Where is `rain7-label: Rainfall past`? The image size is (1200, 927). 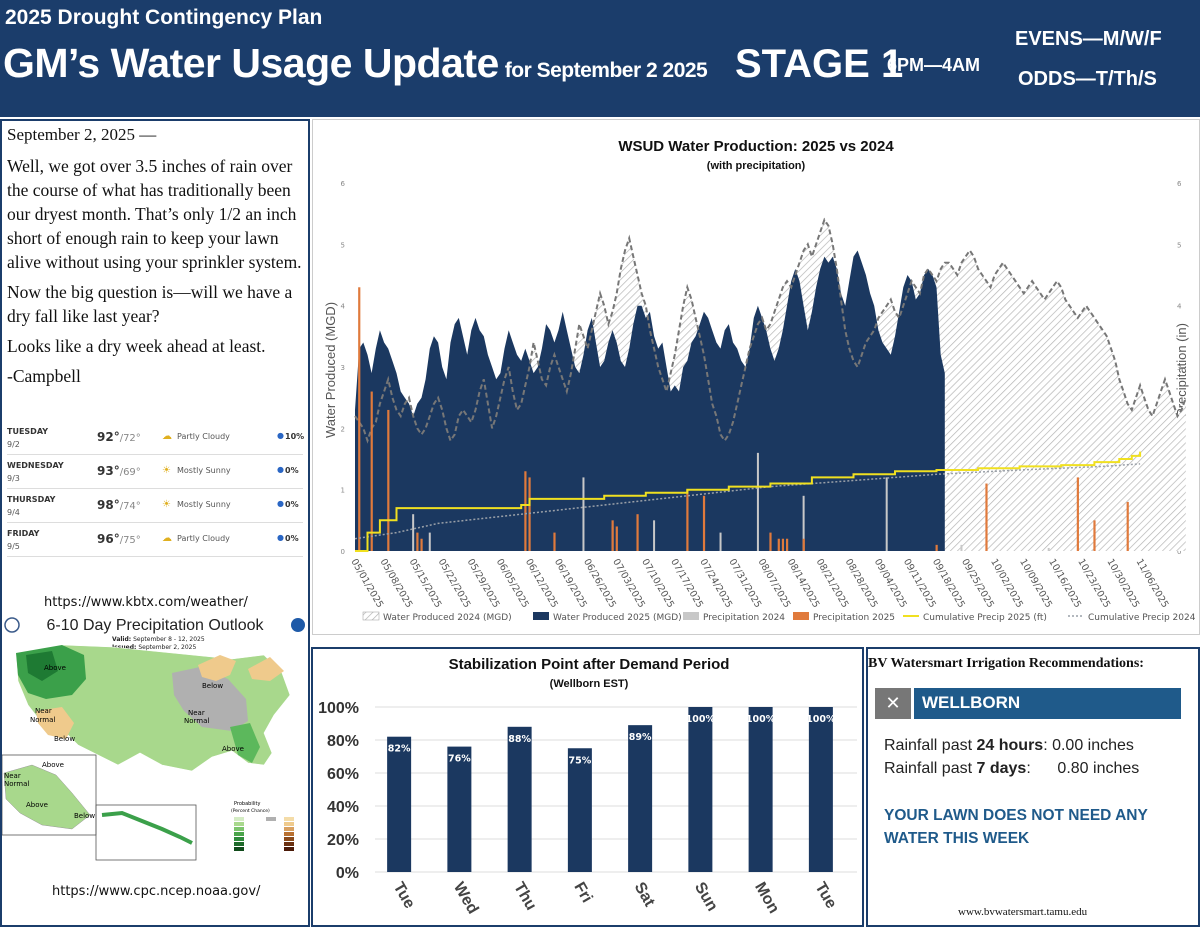
rain7-label: Rainfall past is located at coordinates (930, 768).